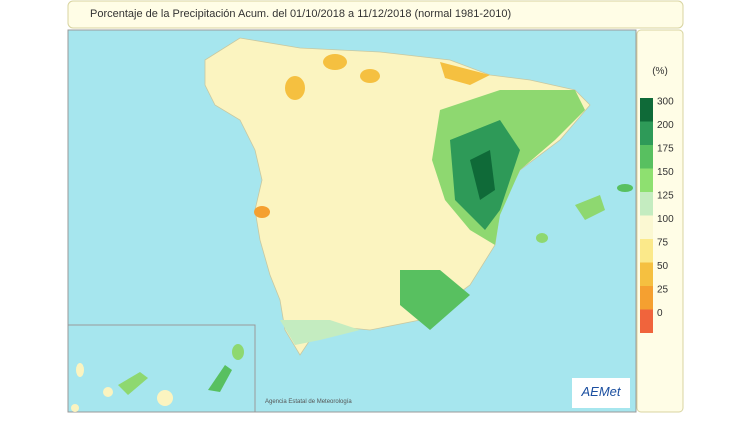  Describe the element at coordinates (435, 300) in the screenshot. I see `southeast-wet` at that location.